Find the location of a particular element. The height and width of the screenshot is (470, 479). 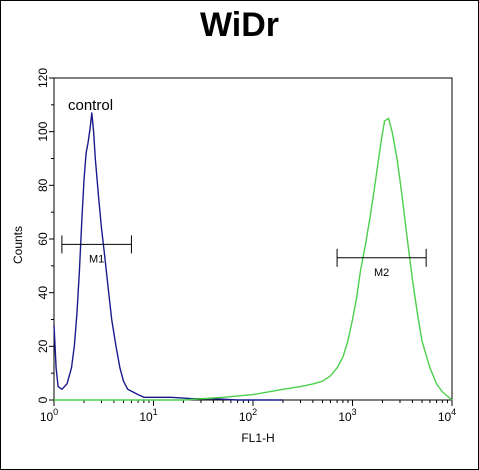

x-axis-label: FL1-H is located at coordinates (257, 438).